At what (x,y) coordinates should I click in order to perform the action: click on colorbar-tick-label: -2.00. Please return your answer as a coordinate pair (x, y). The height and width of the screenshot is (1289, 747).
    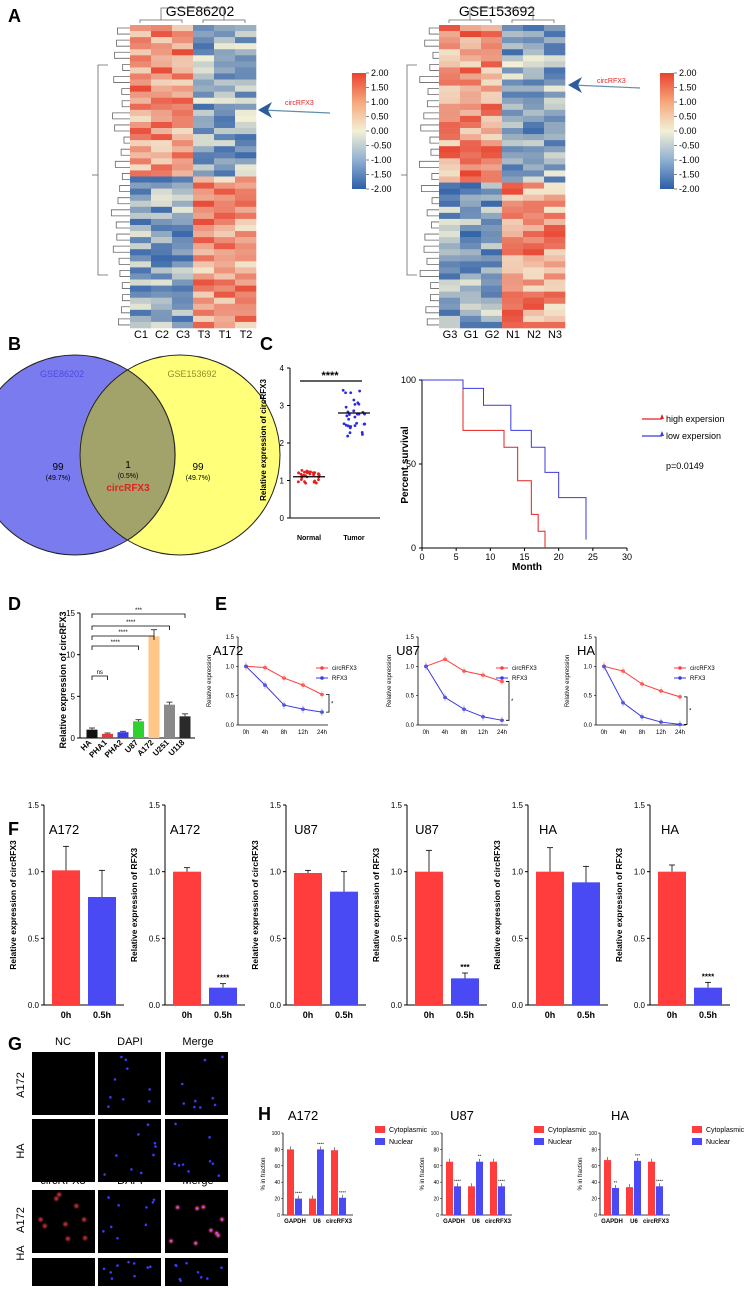
    Looking at the image, I should click on (689, 189).